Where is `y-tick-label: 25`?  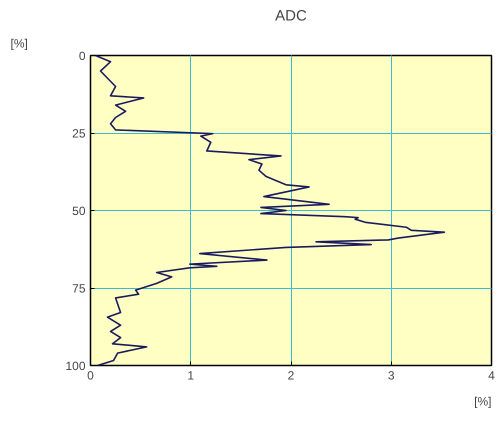
y-tick-label: 25 is located at coordinates (79, 133).